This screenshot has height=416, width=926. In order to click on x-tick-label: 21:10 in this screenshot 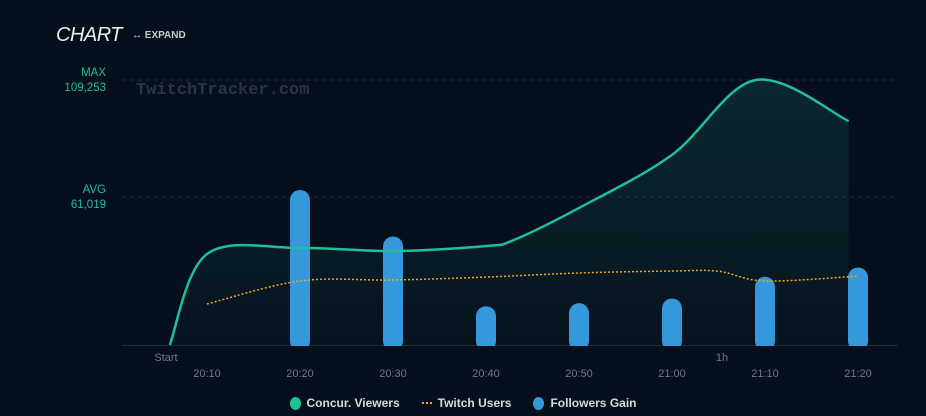, I will do `click(765, 374)`.